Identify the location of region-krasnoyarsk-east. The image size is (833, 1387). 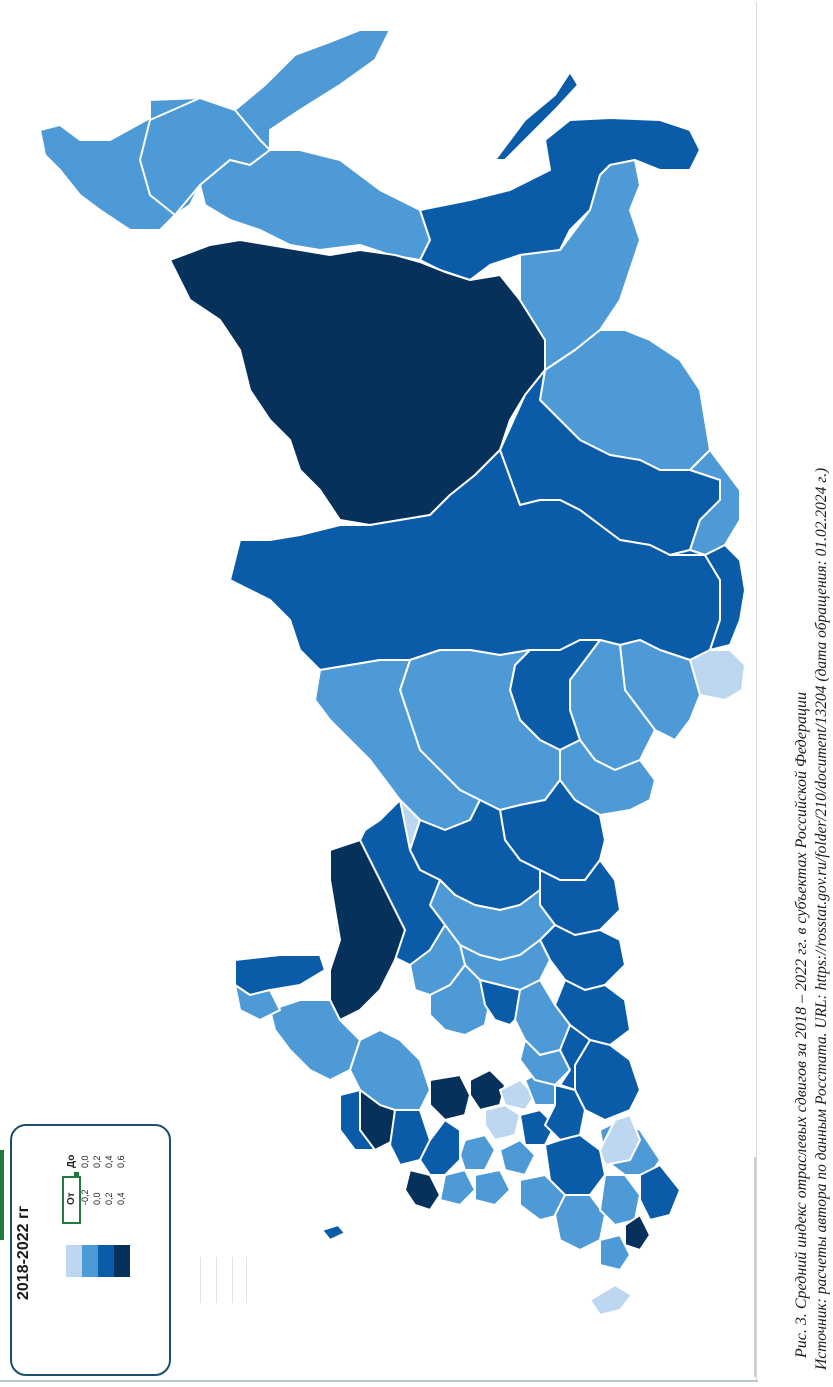
(707, 597).